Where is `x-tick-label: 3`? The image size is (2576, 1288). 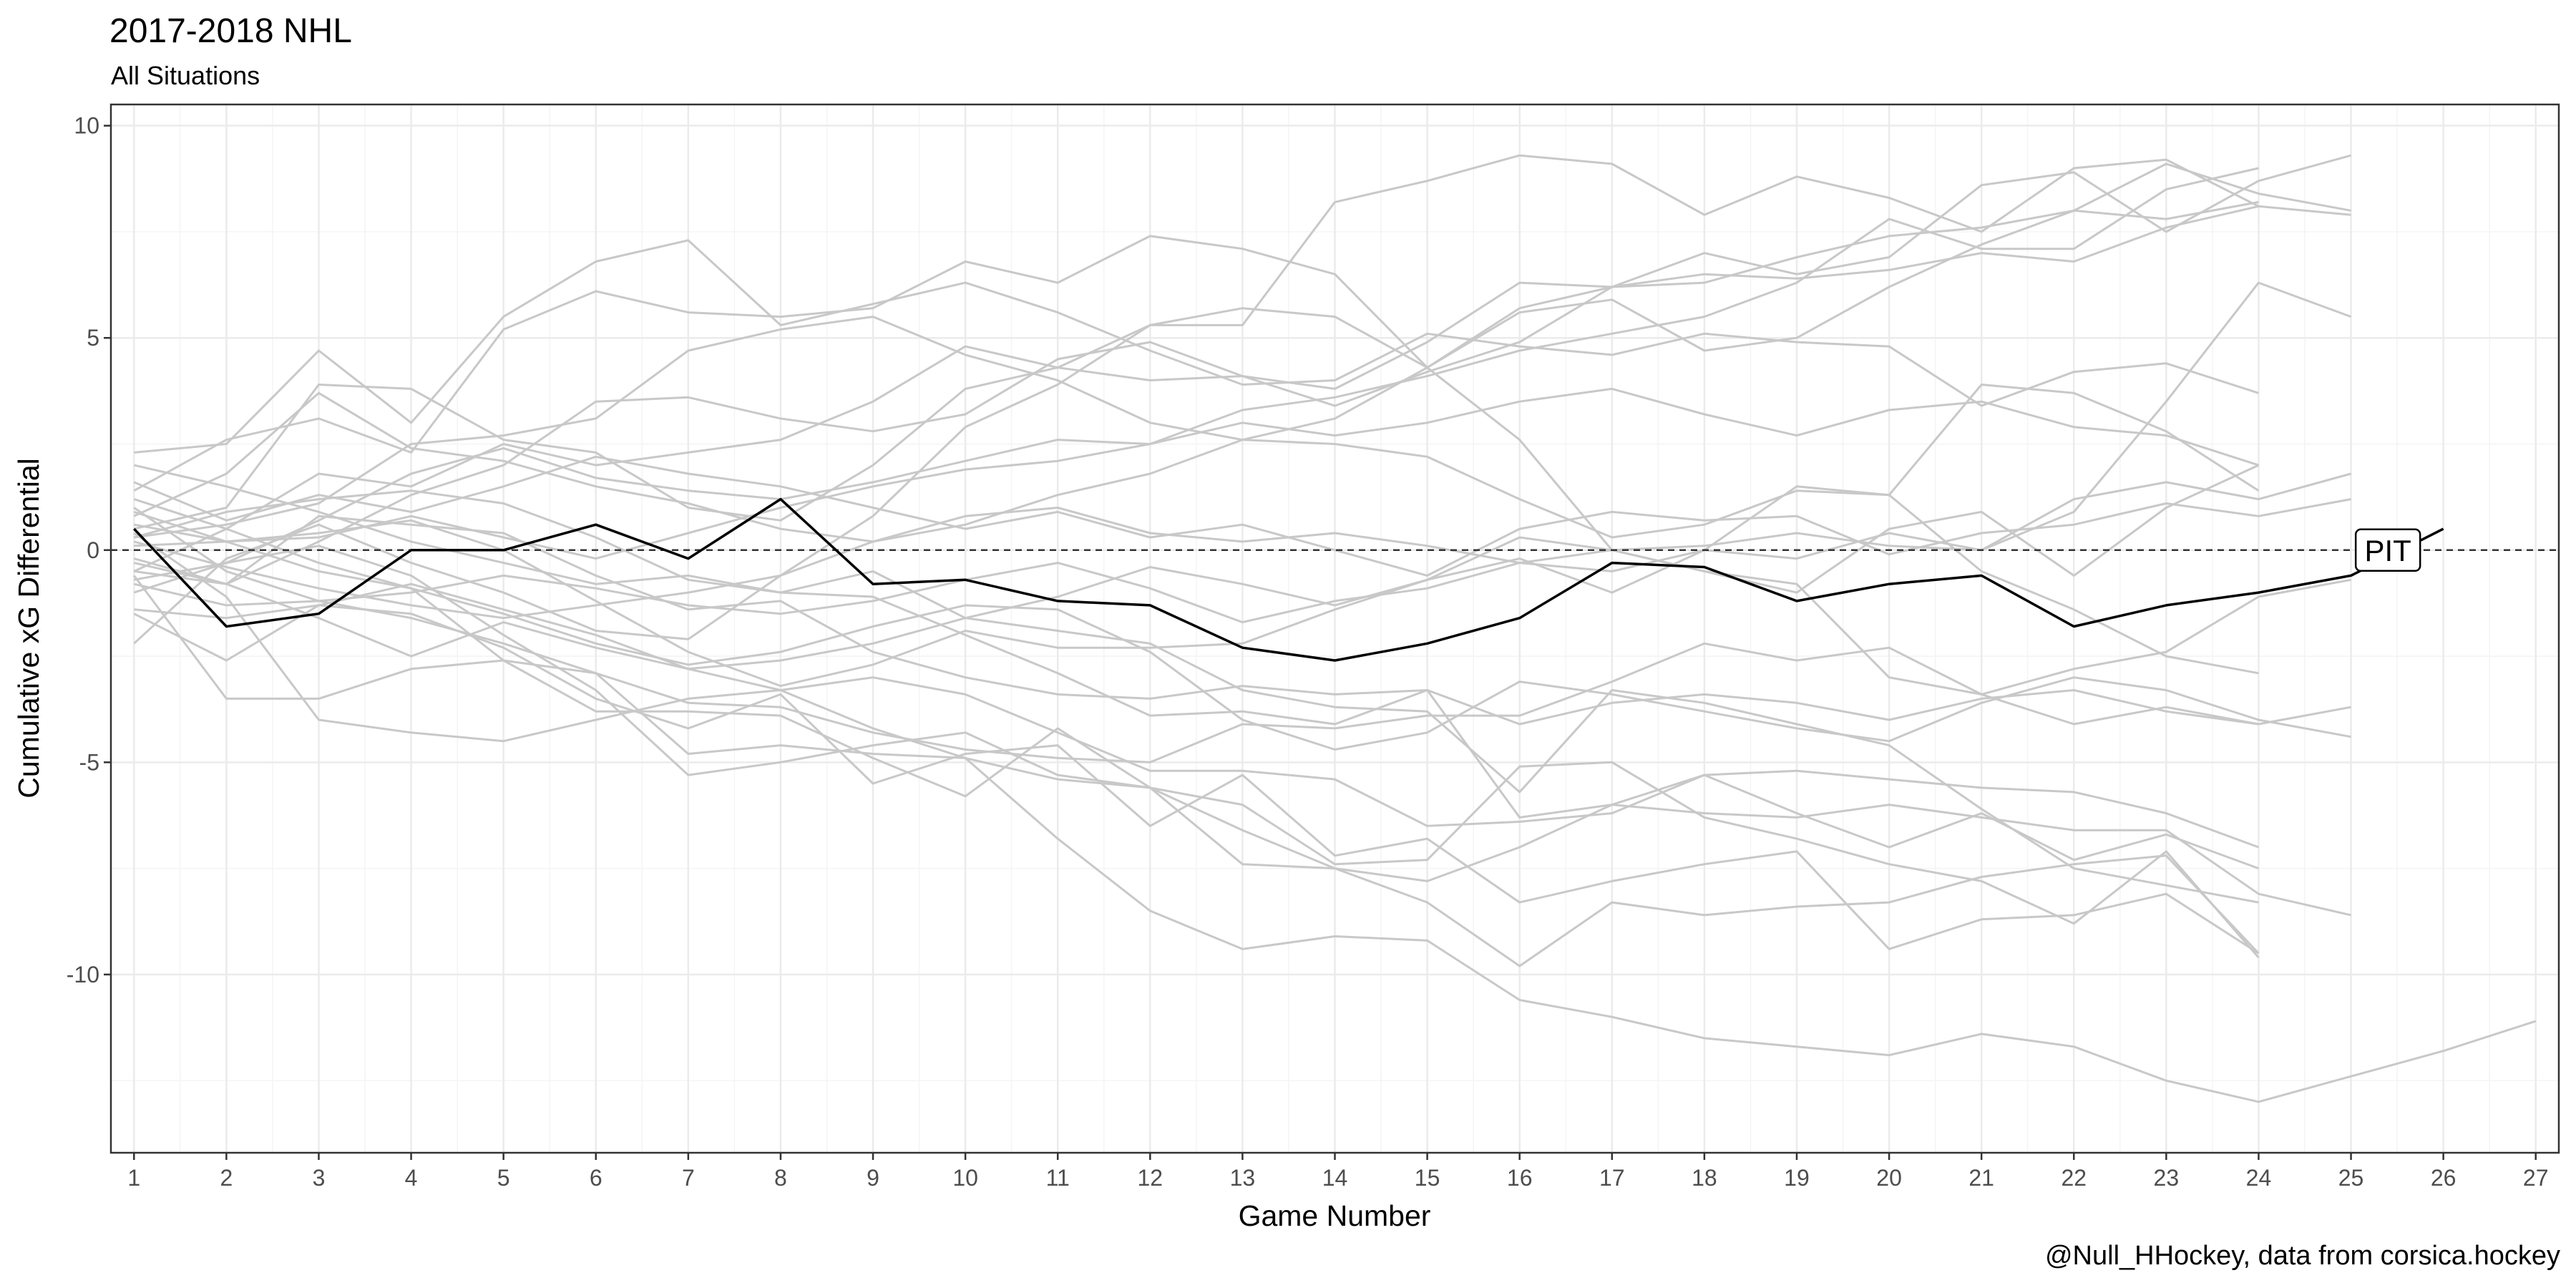 x-tick-label: 3 is located at coordinates (319, 1178).